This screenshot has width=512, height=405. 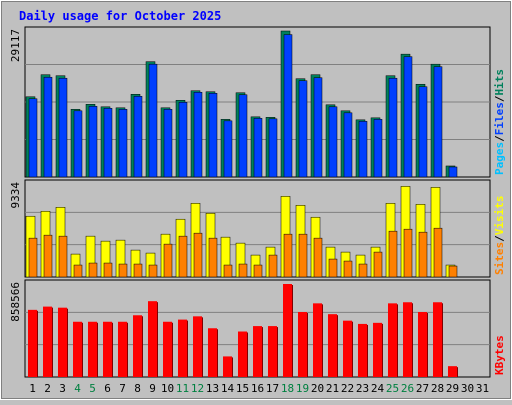 I want to click on x-tick-label-day-28: 28, so click(x=437, y=388).